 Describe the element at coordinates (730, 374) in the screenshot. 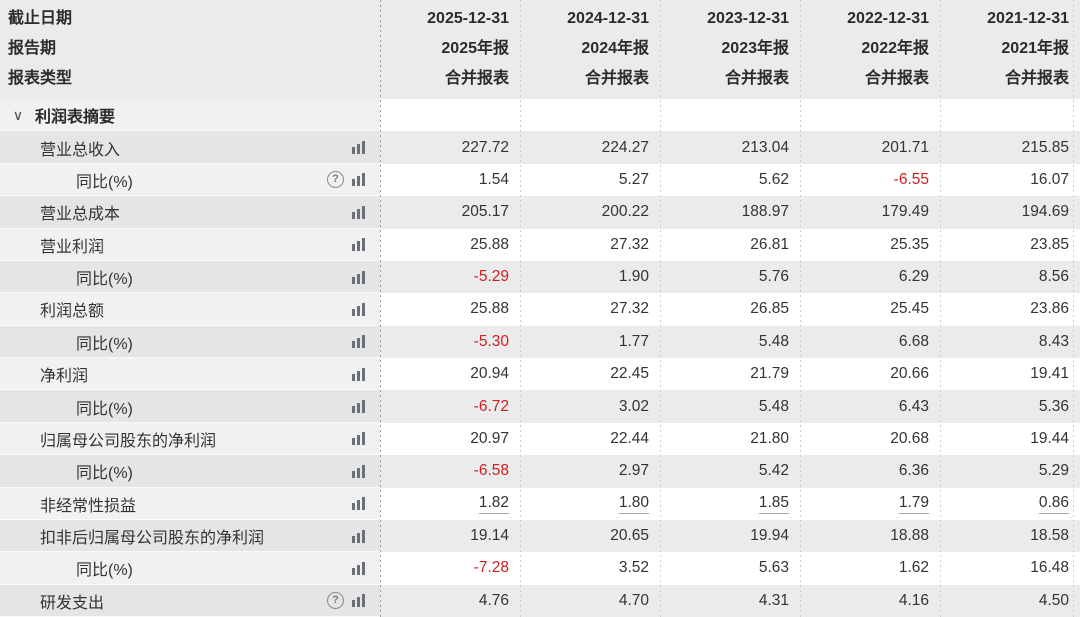

I see `value-cell: 21.79` at that location.